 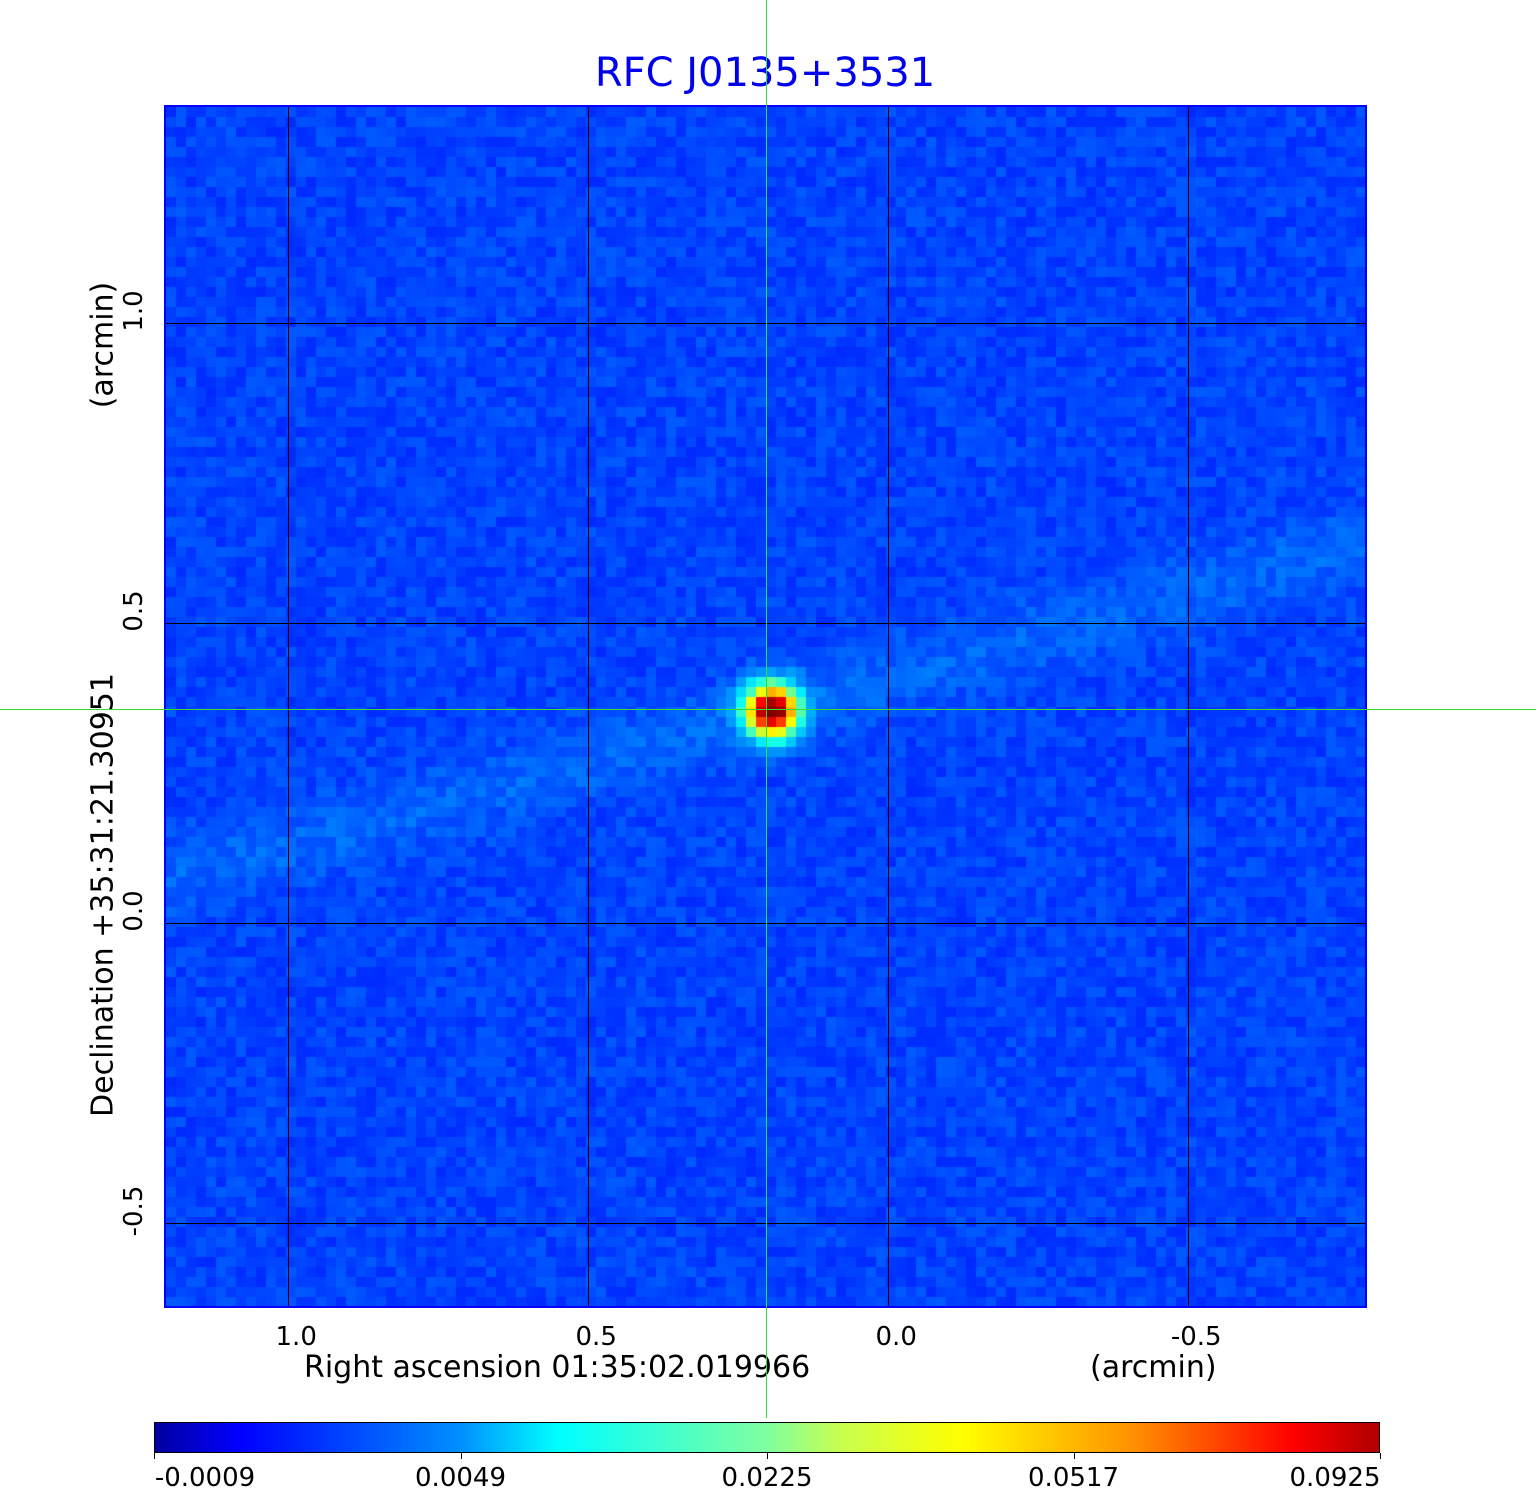 What do you see at coordinates (134, 911) in the screenshot?
I see `y-tick-label: 0.0` at bounding box center [134, 911].